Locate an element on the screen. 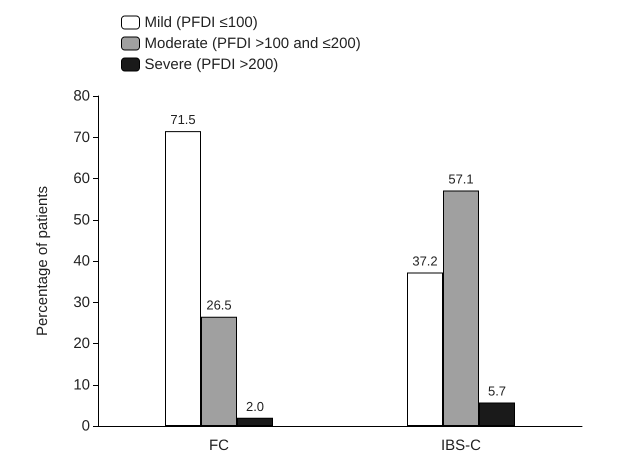 The height and width of the screenshot is (474, 630). y-tick-label: 50 is located at coordinates (81, 219).